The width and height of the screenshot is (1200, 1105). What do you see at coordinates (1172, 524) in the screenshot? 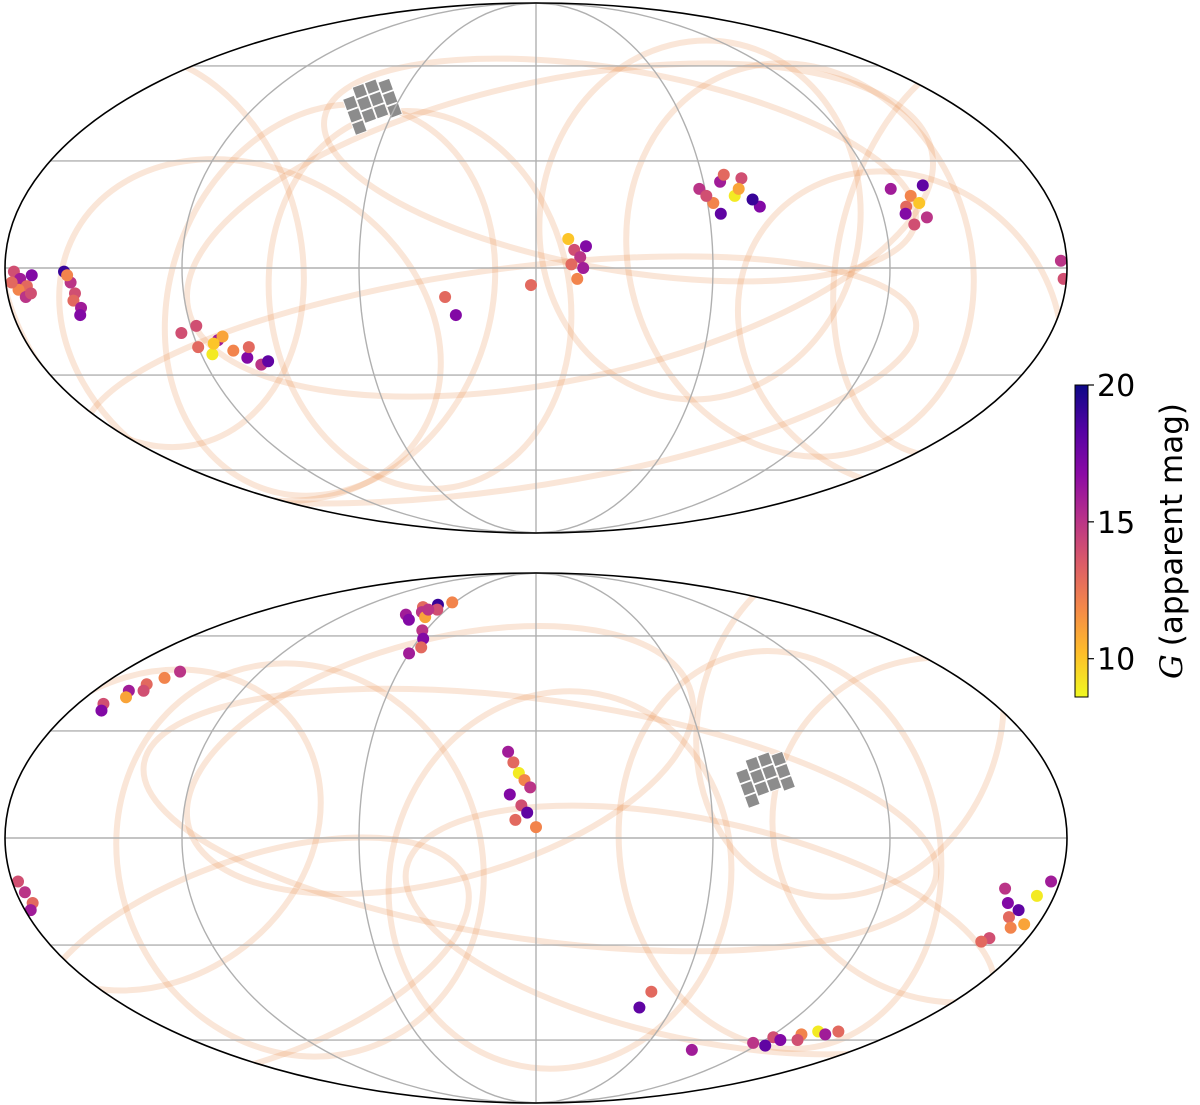
I see `colorbar-label: (apparent mag)` at bounding box center [1172, 524].